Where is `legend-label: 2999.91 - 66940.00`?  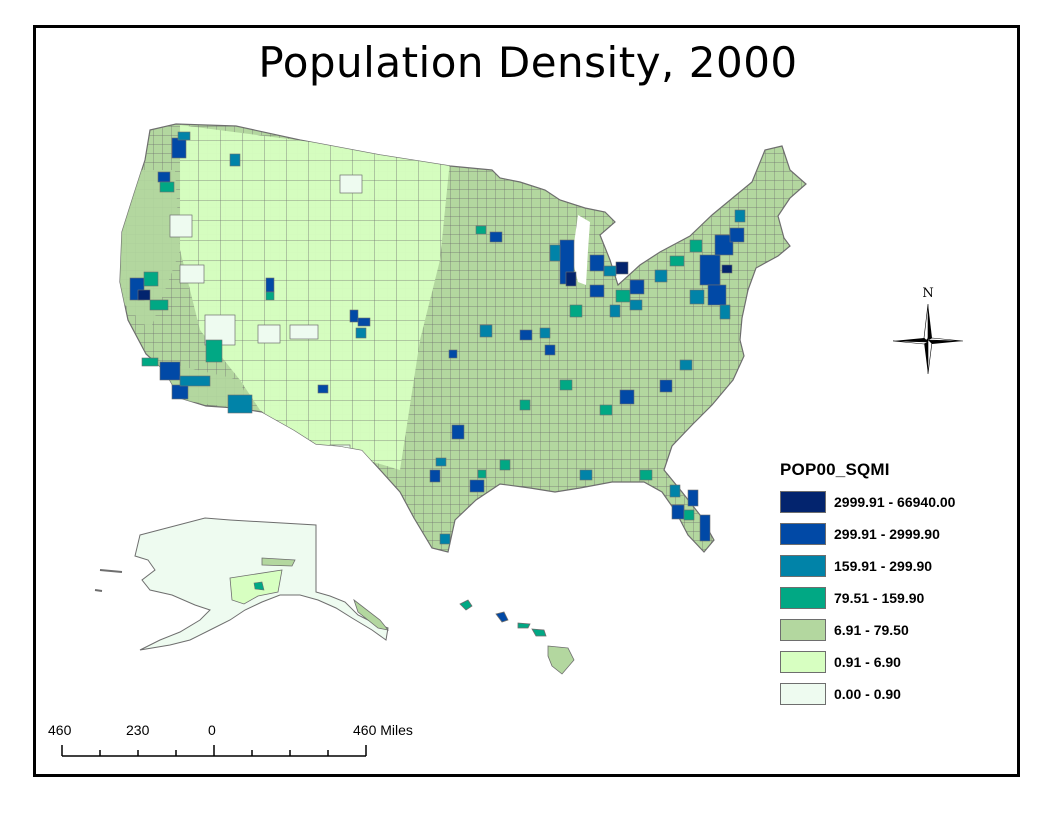
legend-label: 2999.91 - 66940.00 is located at coordinates (895, 502).